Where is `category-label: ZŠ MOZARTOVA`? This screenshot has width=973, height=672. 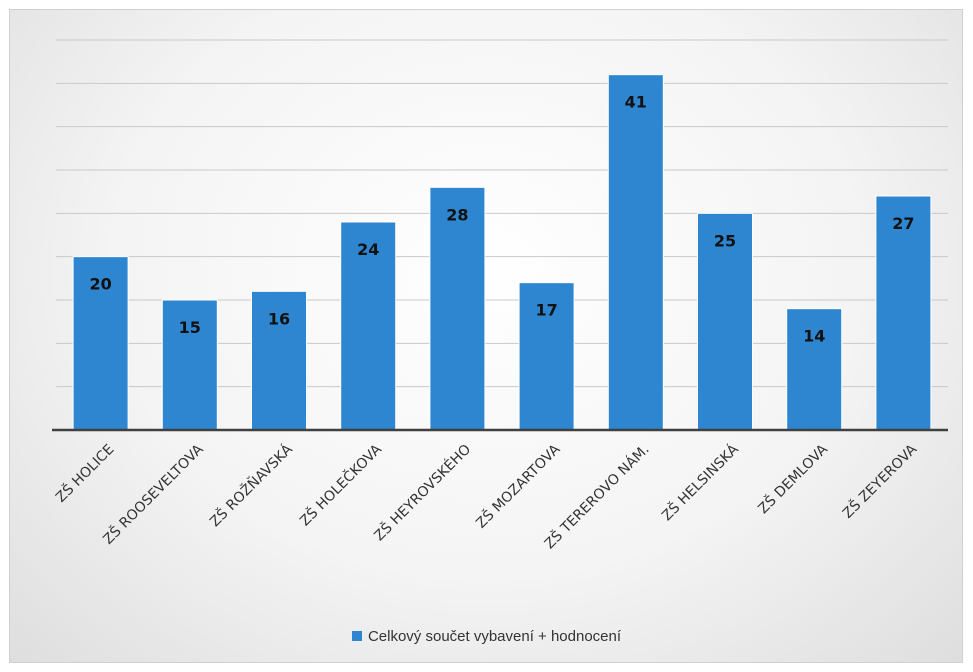 category-label: ZŠ MOZARTOVA is located at coordinates (518, 486).